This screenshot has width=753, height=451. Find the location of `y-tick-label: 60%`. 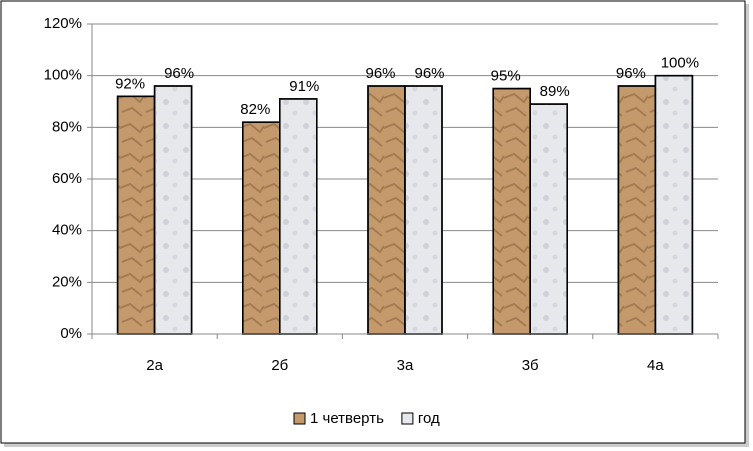

y-tick-label: 60% is located at coordinates (67, 178).